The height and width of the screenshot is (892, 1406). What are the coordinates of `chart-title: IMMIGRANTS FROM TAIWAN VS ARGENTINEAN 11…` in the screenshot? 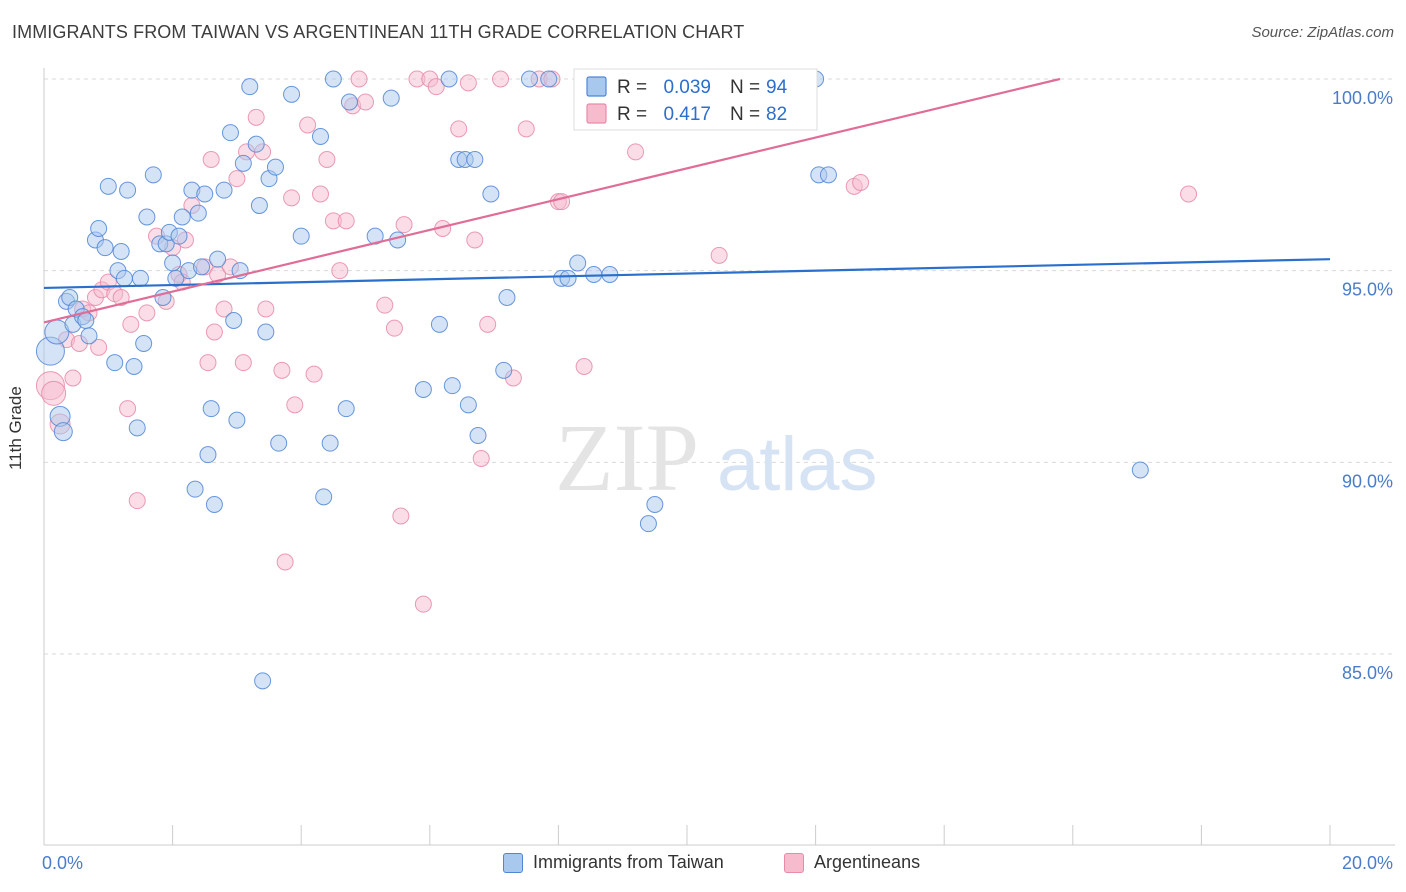 It's located at (378, 32).